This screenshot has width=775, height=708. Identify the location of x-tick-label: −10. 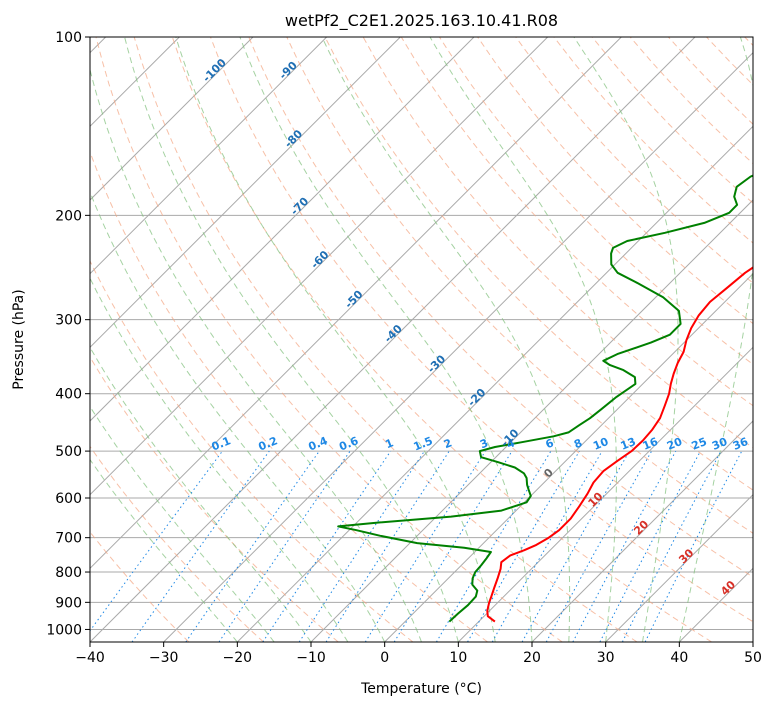
(311, 658).